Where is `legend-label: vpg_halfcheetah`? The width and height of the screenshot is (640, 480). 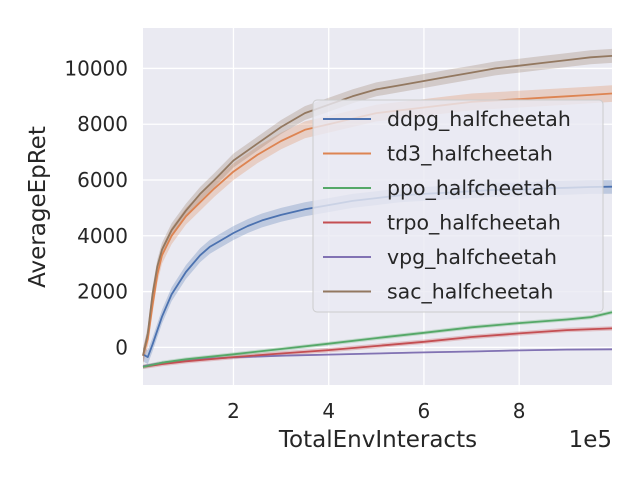
legend-label: vpg_halfcheetah is located at coordinates (472, 257).